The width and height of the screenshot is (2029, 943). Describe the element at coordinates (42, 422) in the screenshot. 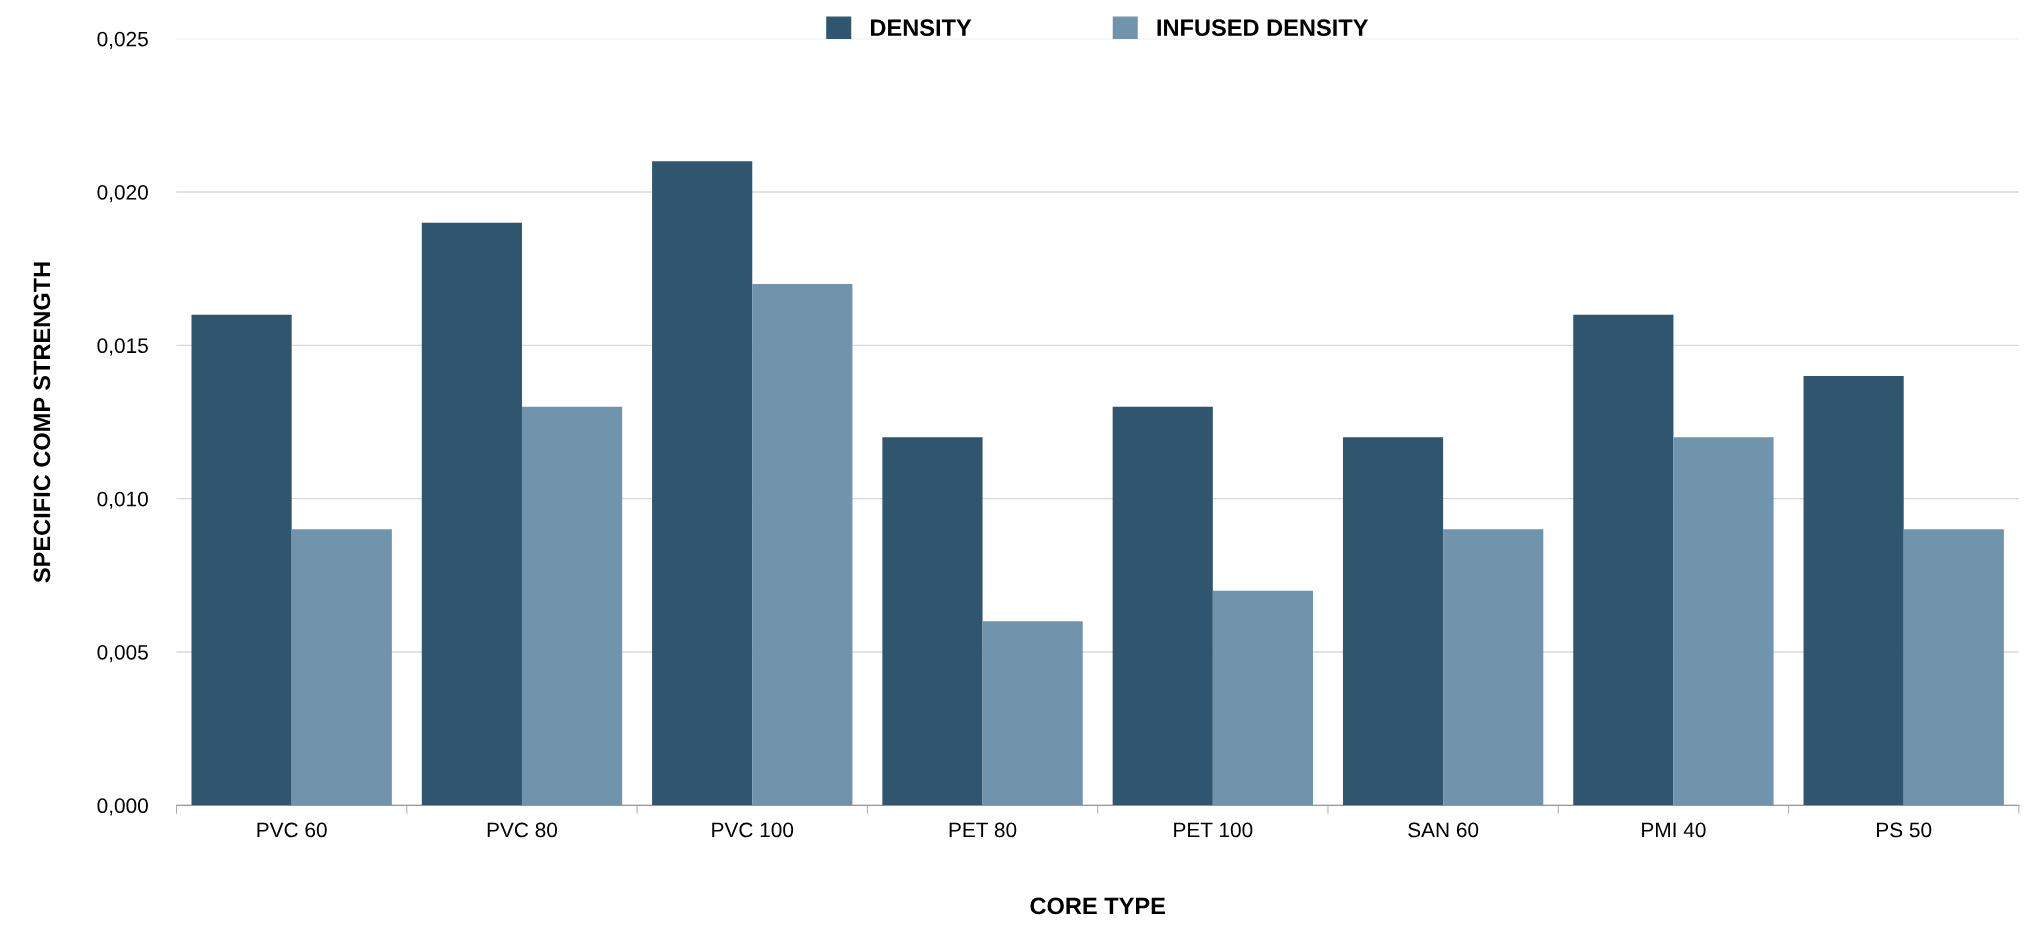

I see `y-axis-title: SPECIFIC COMP STRENGTH` at that location.